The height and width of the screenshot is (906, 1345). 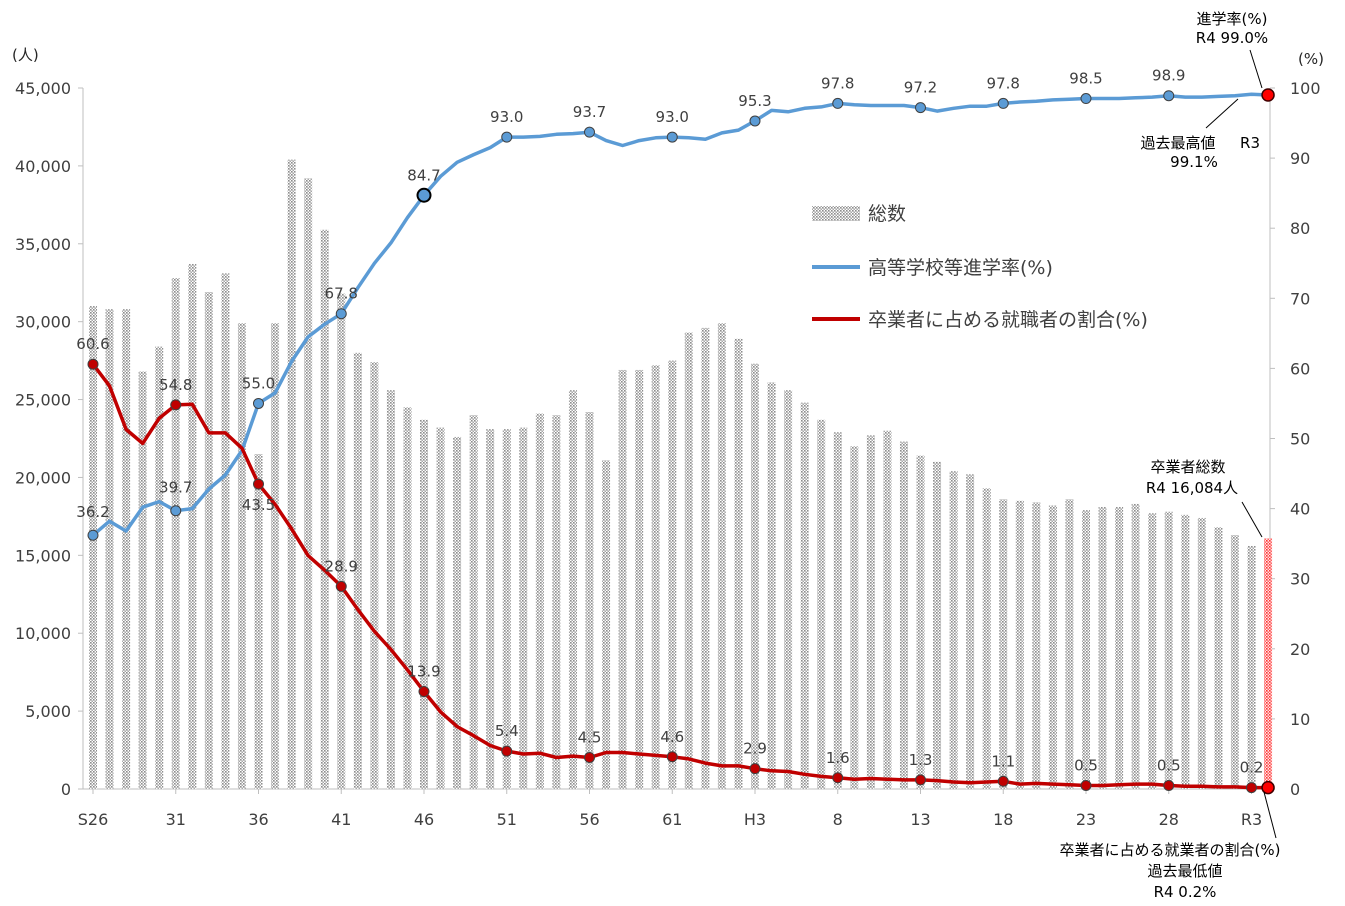 I want to click on label-advance-rate: 95.3, so click(x=754, y=101).